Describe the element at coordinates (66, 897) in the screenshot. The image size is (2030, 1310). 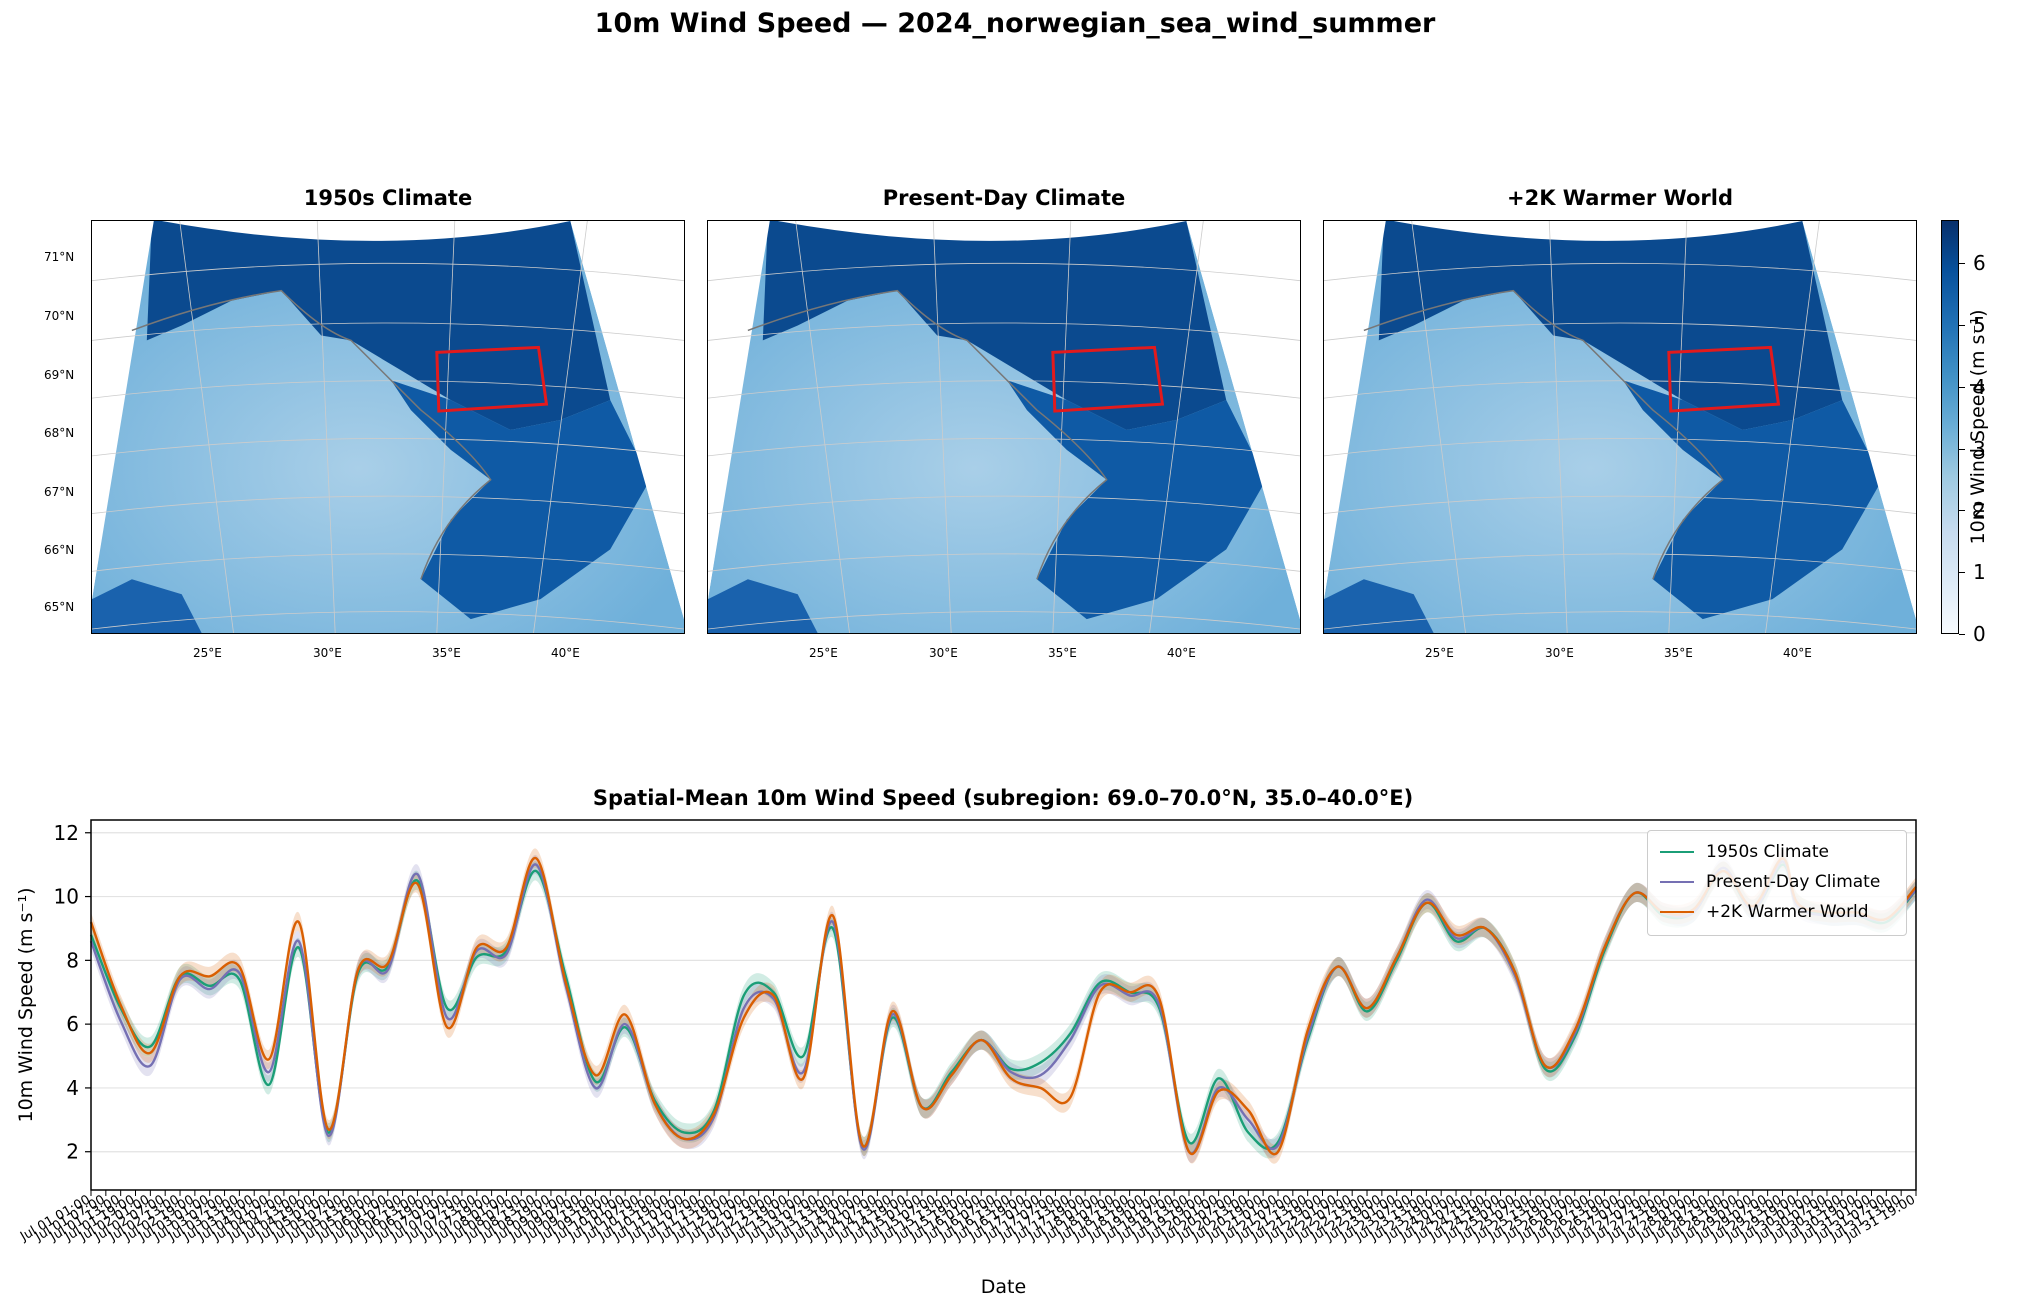
I see `y-tick-label: 10` at that location.